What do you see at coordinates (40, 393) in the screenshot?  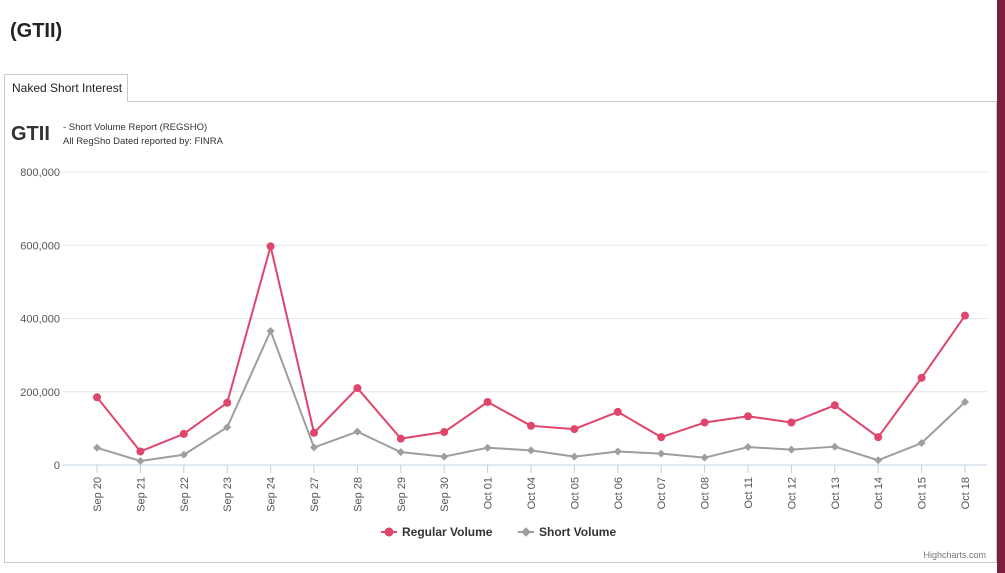 I see `y-tick-label: 200,000` at bounding box center [40, 393].